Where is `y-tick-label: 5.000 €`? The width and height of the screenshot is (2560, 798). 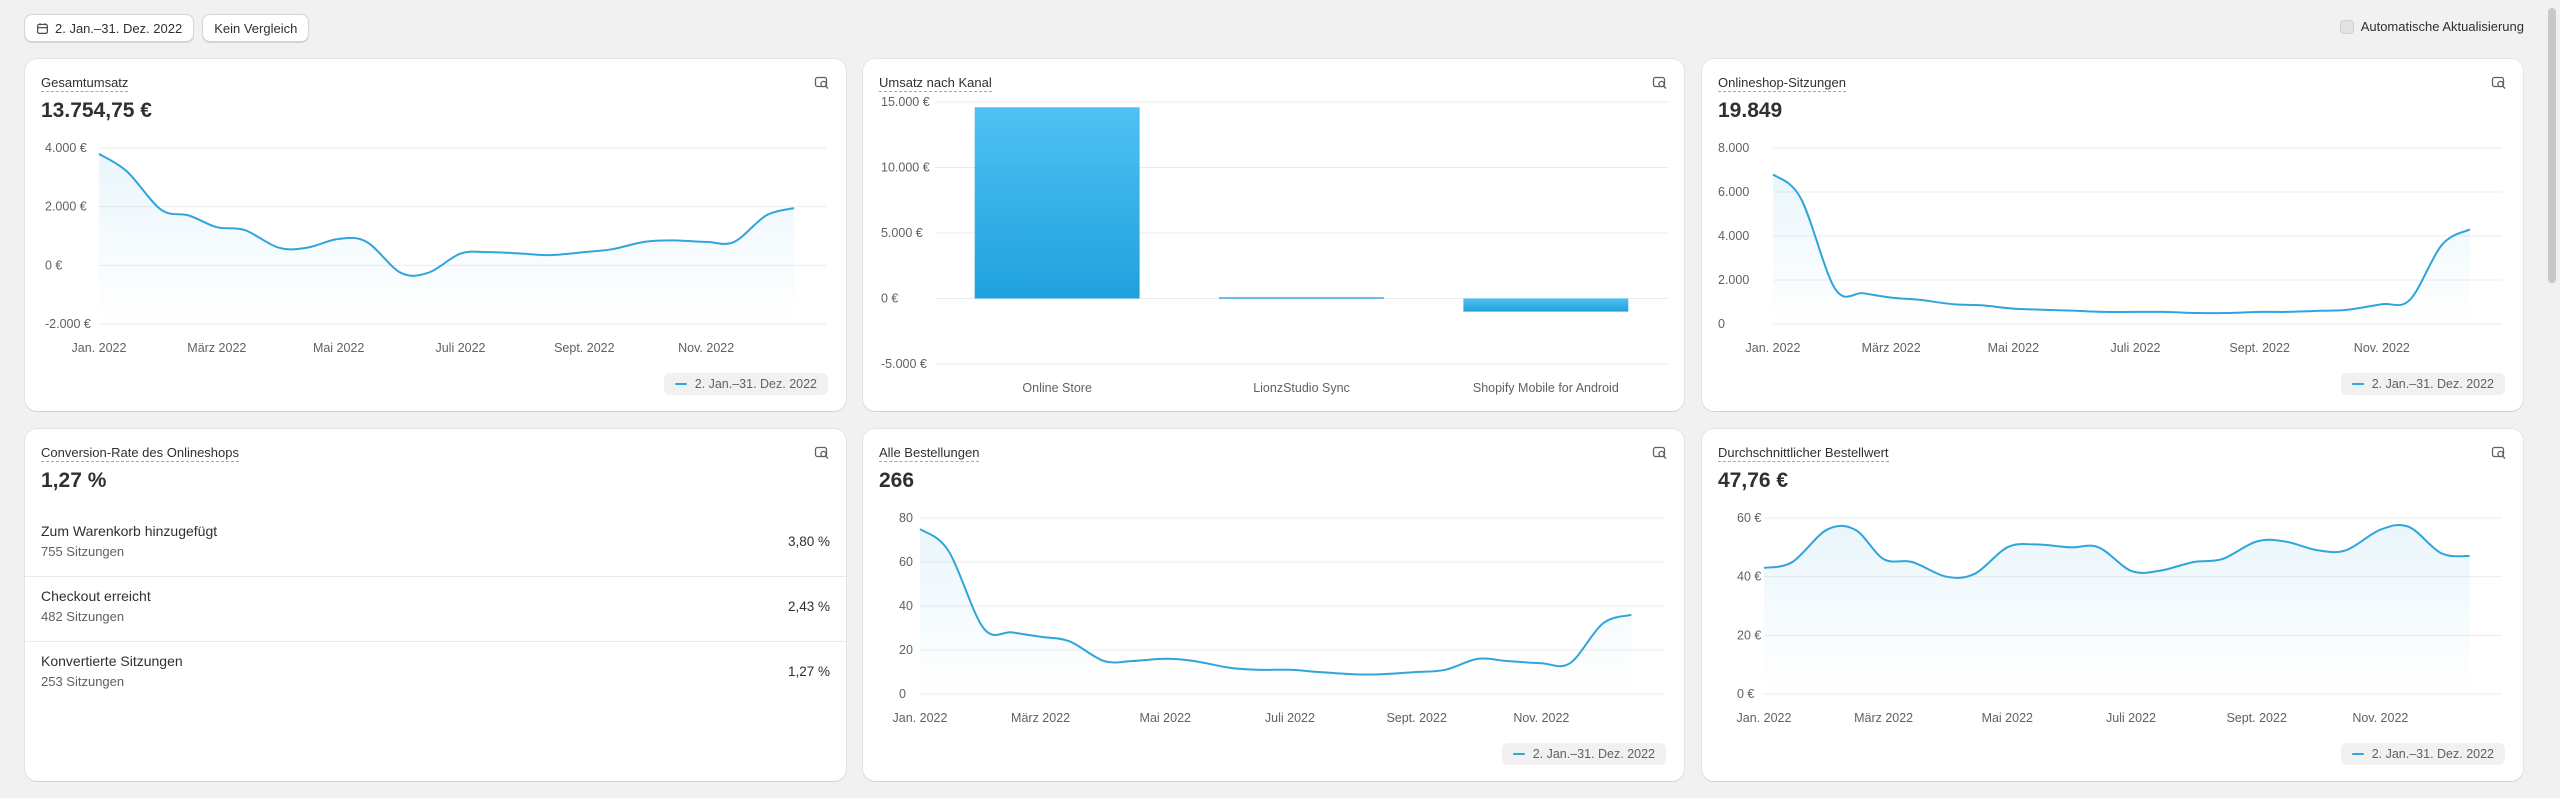
y-tick-label: 5.000 € is located at coordinates (902, 233).